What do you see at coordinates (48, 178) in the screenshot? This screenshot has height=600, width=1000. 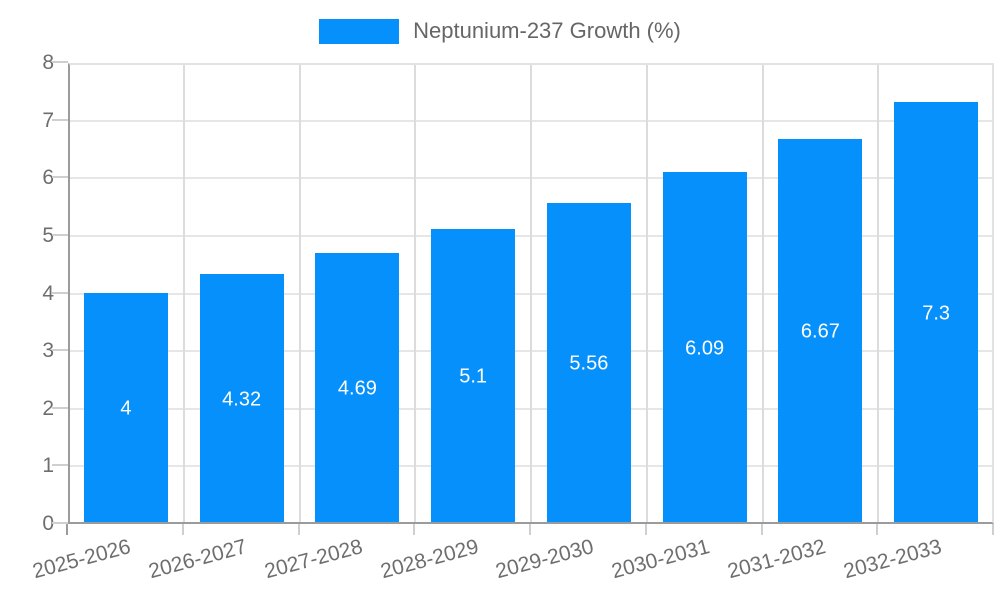 I see `y-axis-tick-label: 6` at bounding box center [48, 178].